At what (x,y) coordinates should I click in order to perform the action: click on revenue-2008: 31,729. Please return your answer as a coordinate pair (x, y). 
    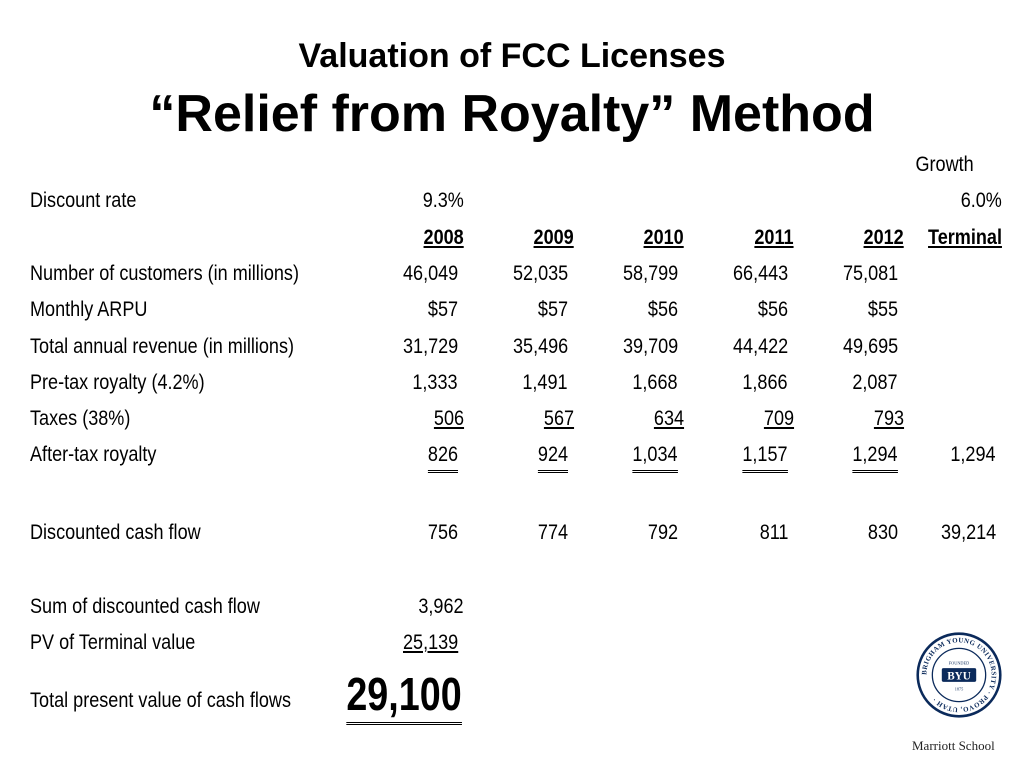
    Looking at the image, I should click on (430, 346).